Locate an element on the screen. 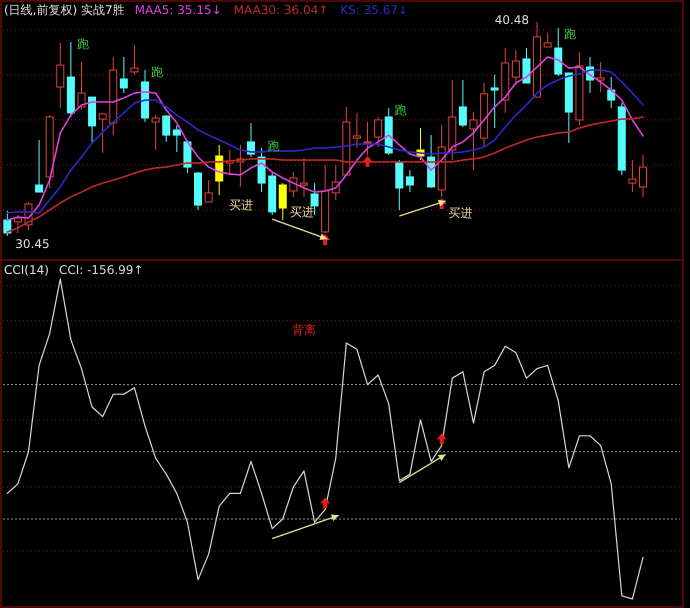 The height and width of the screenshot is (608, 690). text: KS: 35.67↓ is located at coordinates (374, 10).